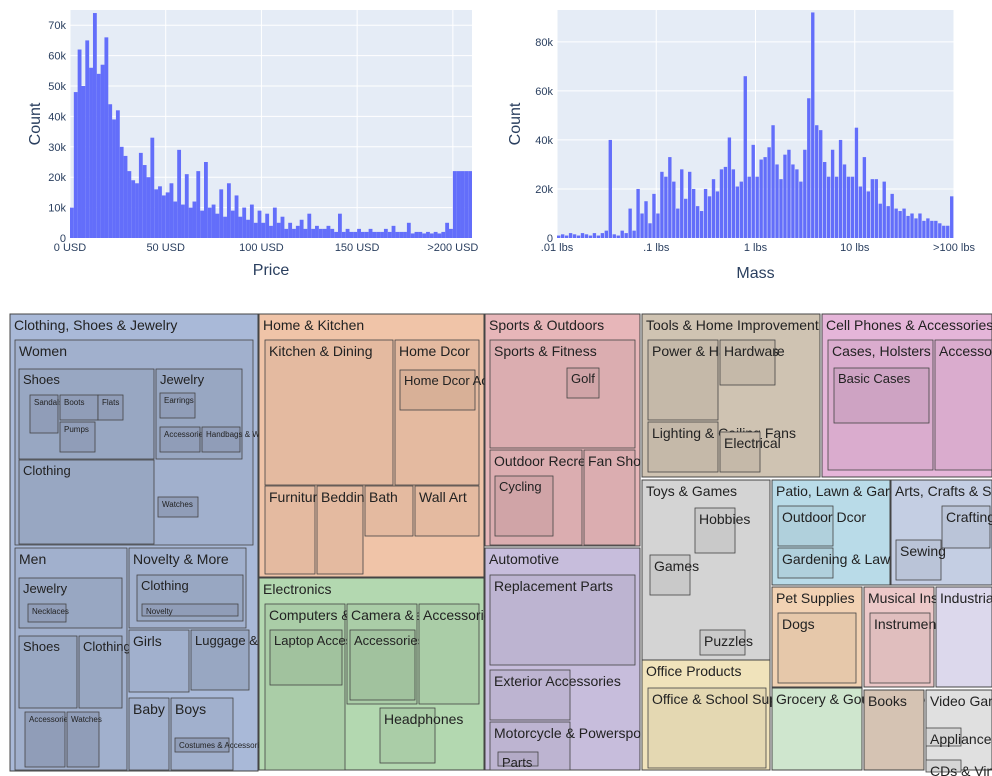 This screenshot has width=992, height=776. Describe the element at coordinates (261, 248) in the screenshot. I see `price-x-tick-label: 100 USD` at that location.